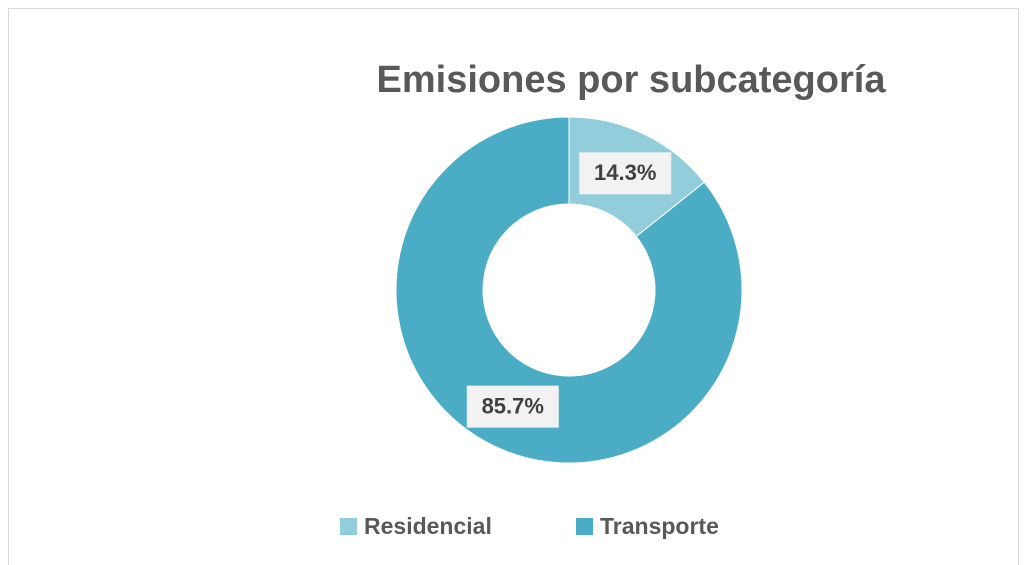 The height and width of the screenshot is (565, 1026). What do you see at coordinates (428, 526) in the screenshot?
I see `legend-label: Residencial` at bounding box center [428, 526].